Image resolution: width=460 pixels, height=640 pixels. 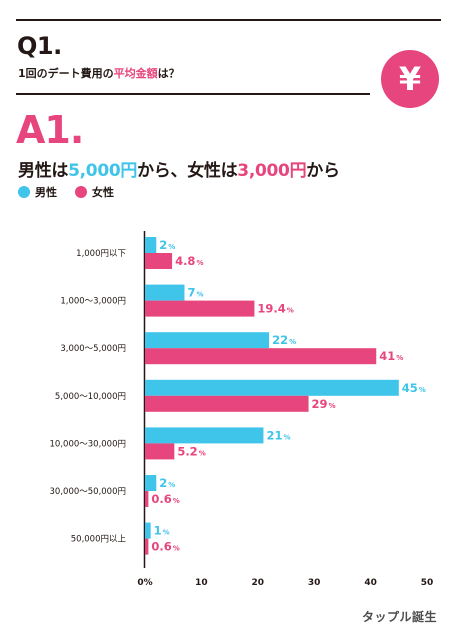 I want to click on legend-dot-female, so click(x=81, y=192).